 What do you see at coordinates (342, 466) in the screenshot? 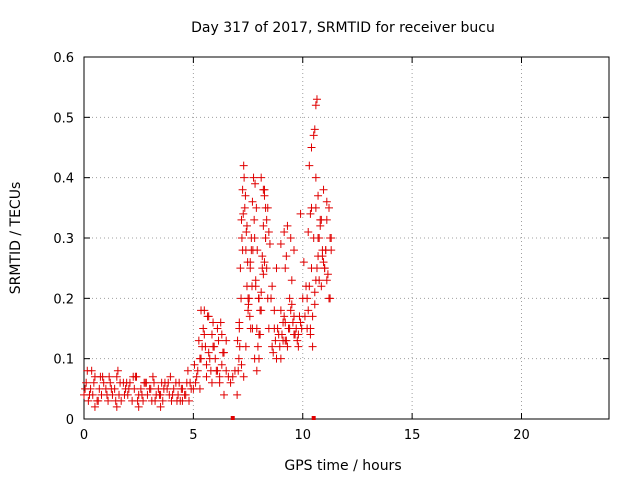
I see `x-axis-label: GPS time / hours` at bounding box center [342, 466].